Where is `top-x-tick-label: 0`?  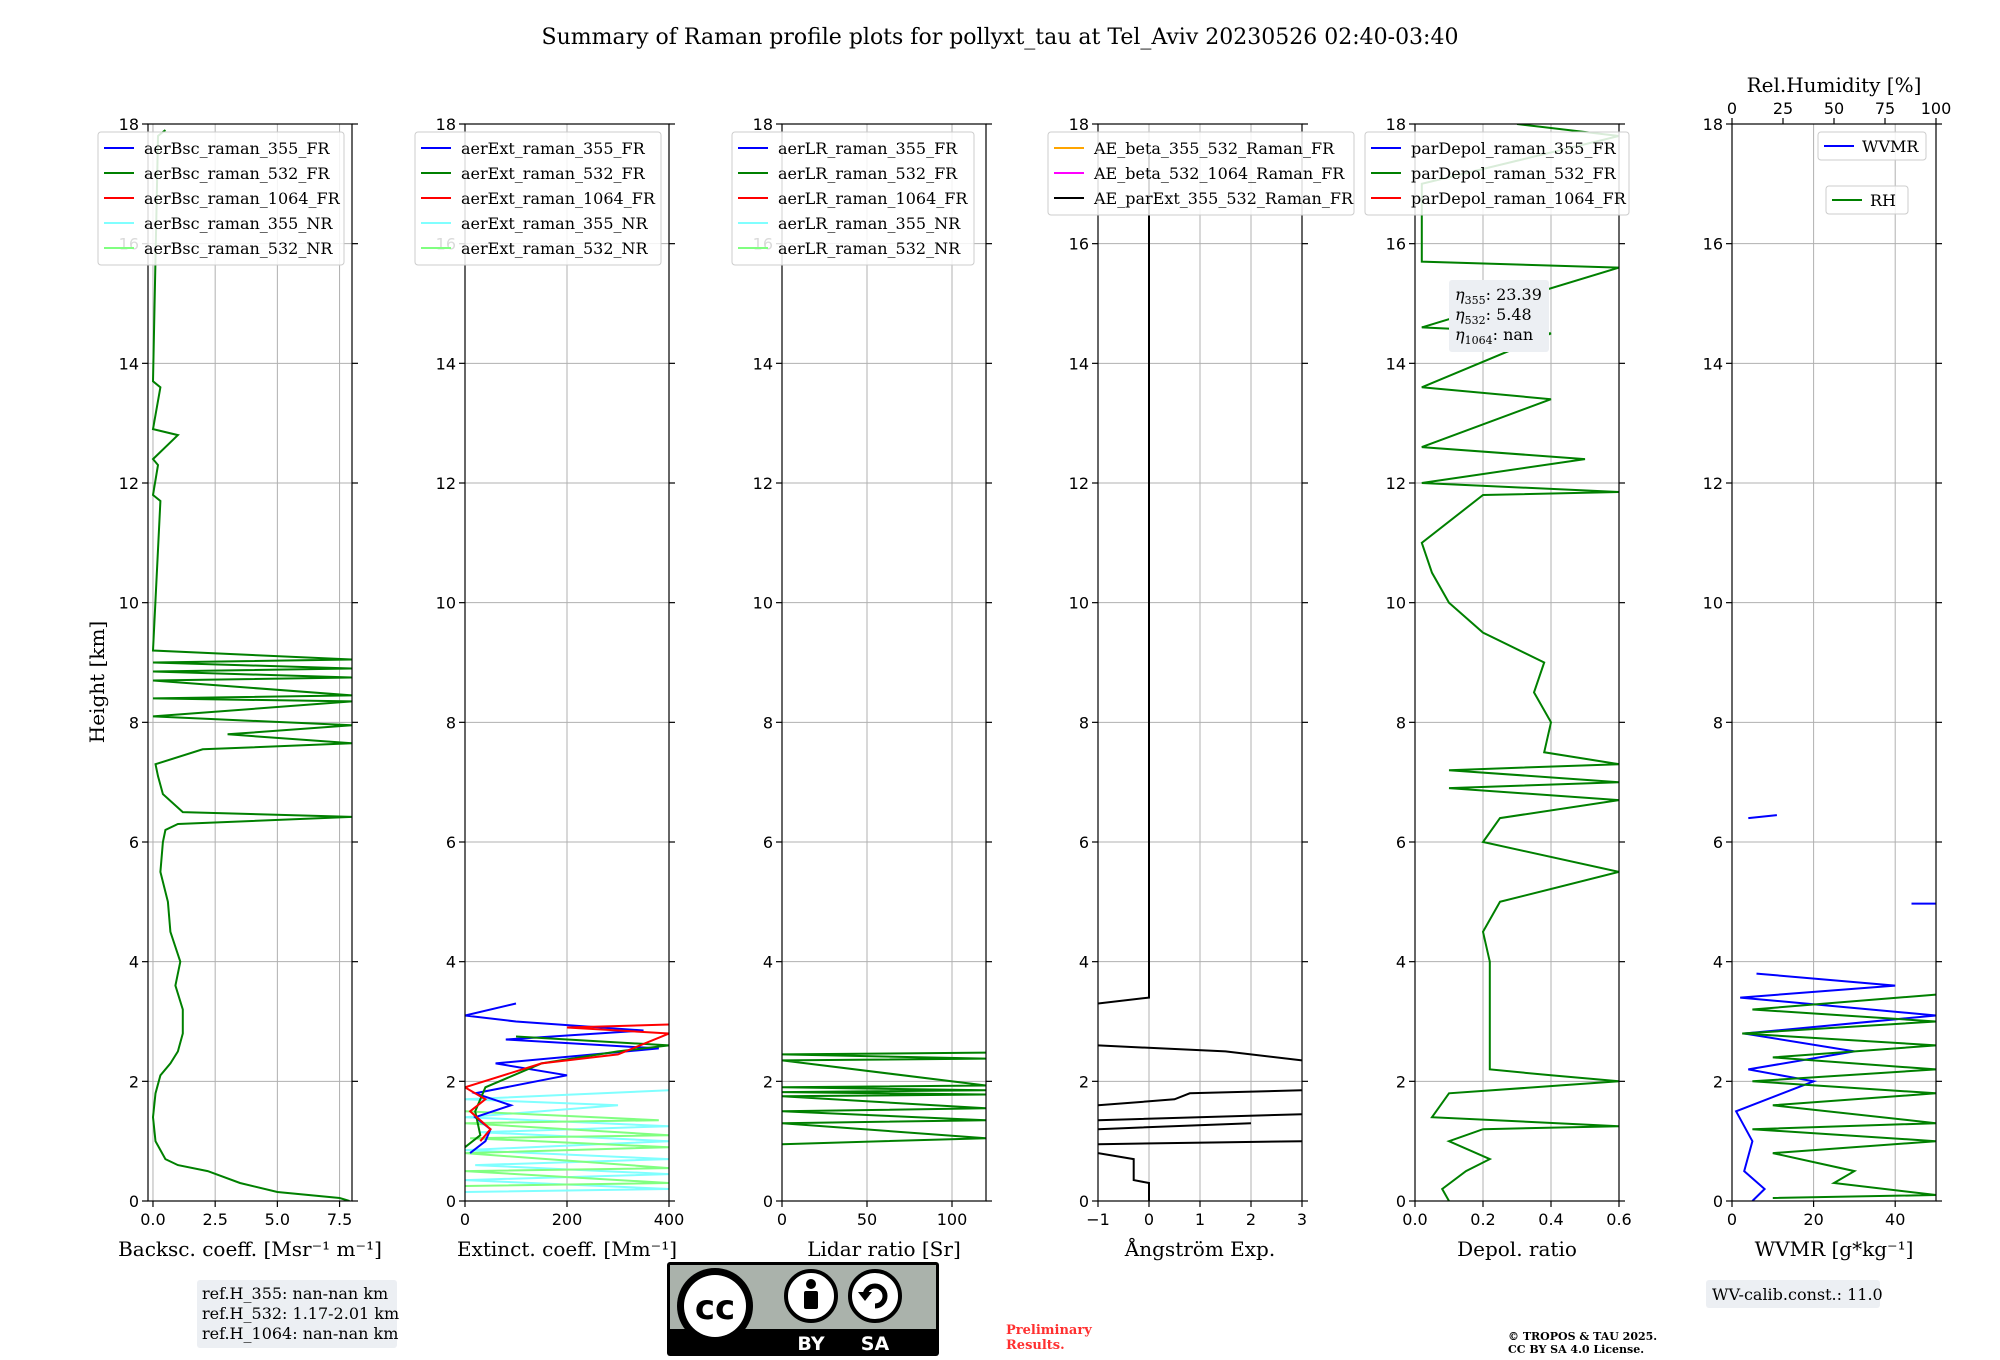
top-x-tick-label: 0 is located at coordinates (1732, 108).